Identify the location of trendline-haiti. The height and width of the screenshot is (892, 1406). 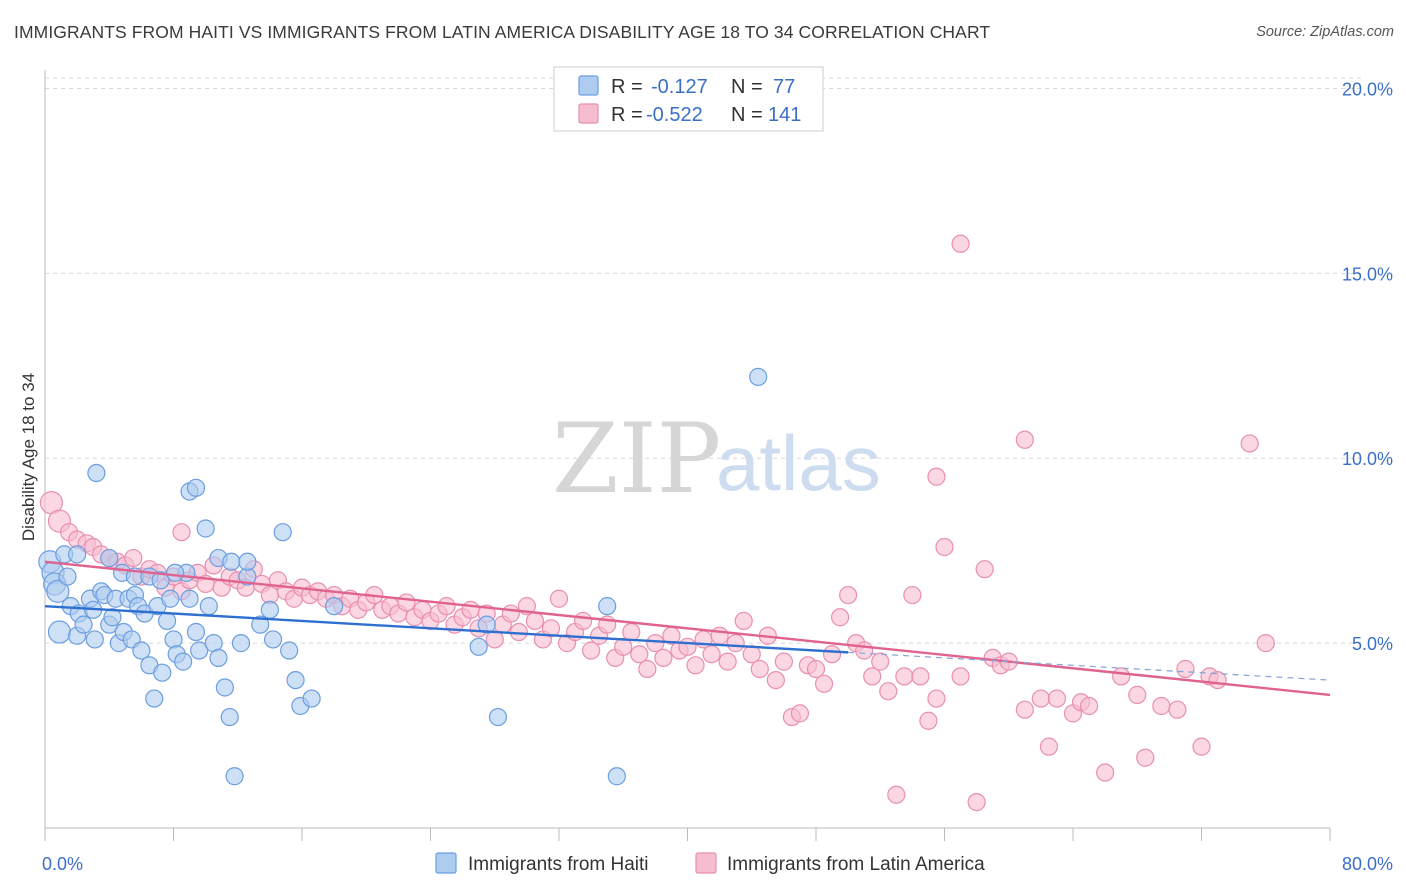
(446, 629).